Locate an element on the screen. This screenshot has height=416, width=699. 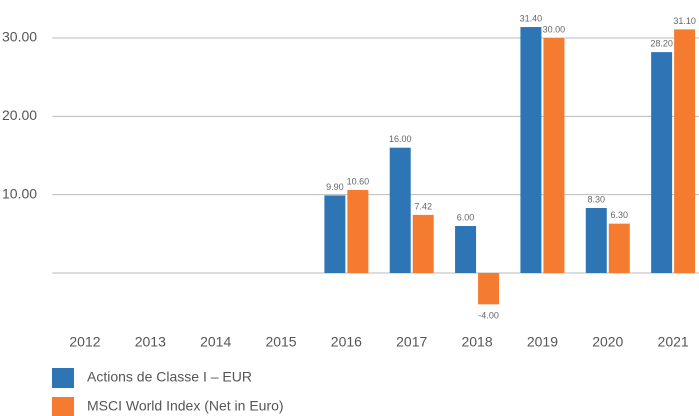
x-tick-label: 2021 is located at coordinates (673, 342).